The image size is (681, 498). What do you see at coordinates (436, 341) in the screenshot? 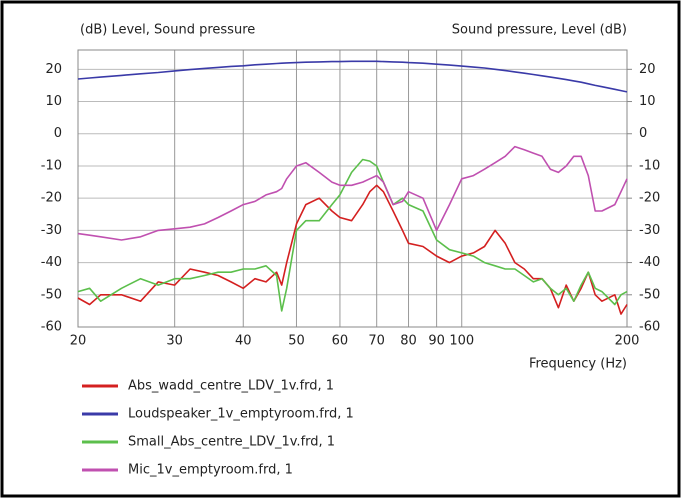
I see `x-tick-label: 90` at bounding box center [436, 341].